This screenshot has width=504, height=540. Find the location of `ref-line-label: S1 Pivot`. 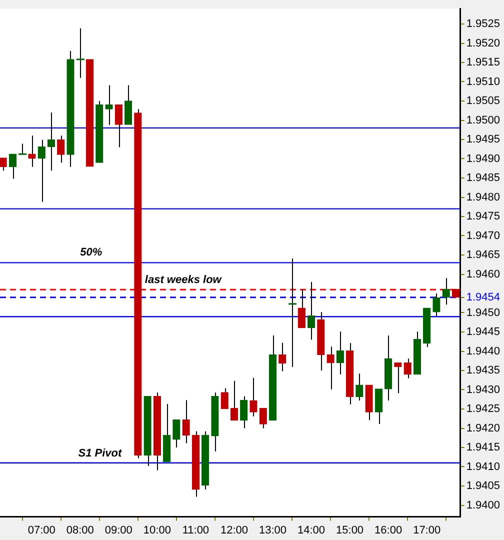

ref-line-label: S1 Pivot is located at coordinates (100, 453).